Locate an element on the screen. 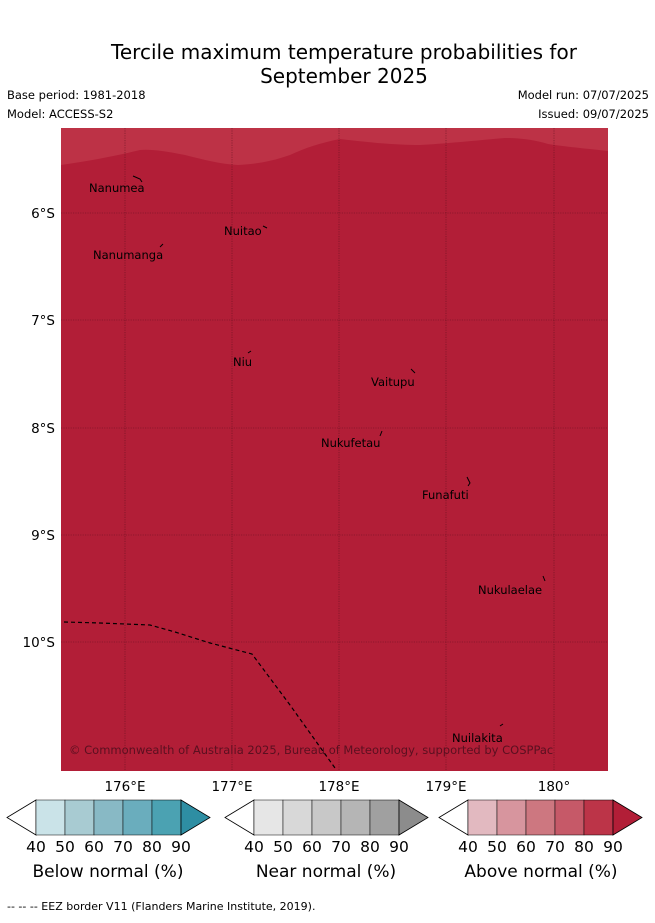  island-nuilakita is located at coordinates (501, 725).